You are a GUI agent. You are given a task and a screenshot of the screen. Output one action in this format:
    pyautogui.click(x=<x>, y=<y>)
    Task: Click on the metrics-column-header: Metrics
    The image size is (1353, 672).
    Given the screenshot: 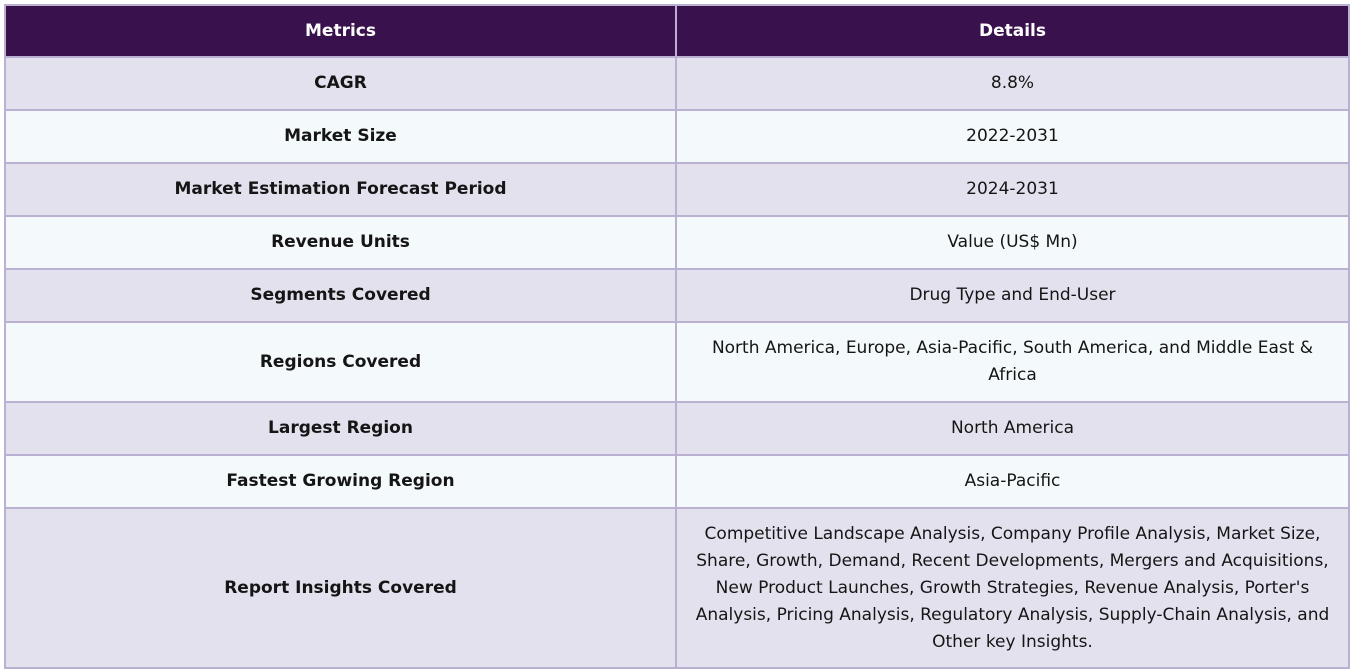 What is the action you would take?
    pyautogui.click(x=340, y=31)
    